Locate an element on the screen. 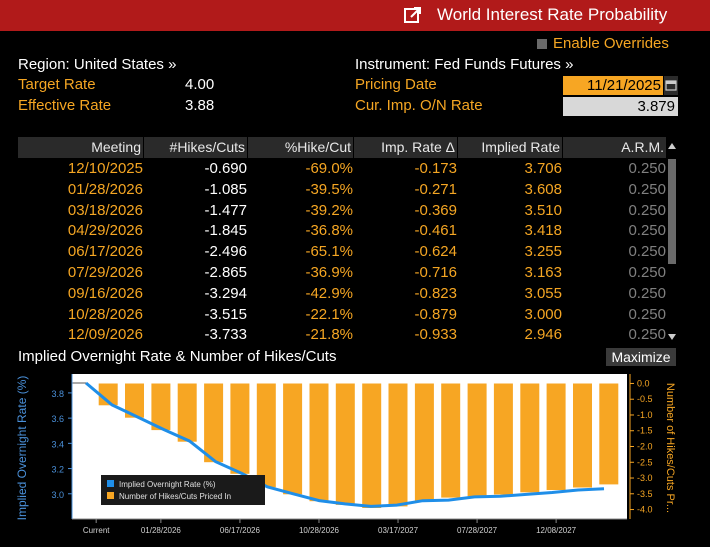 The width and height of the screenshot is (710, 547). imp-rate-delta-value: -0.461 is located at coordinates (435, 231).